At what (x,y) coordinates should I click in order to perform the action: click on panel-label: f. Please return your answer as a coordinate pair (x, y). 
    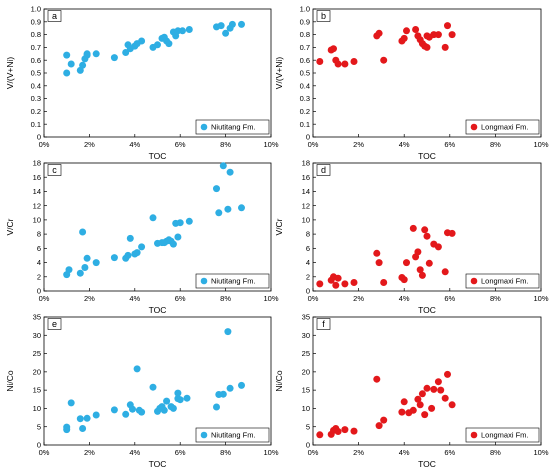
    Looking at the image, I should click on (323, 324).